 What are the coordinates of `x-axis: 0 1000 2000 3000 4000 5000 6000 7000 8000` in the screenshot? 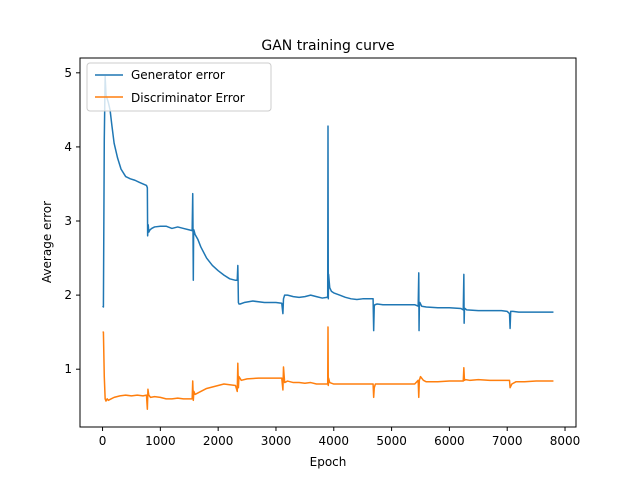 It's located at (340, 437).